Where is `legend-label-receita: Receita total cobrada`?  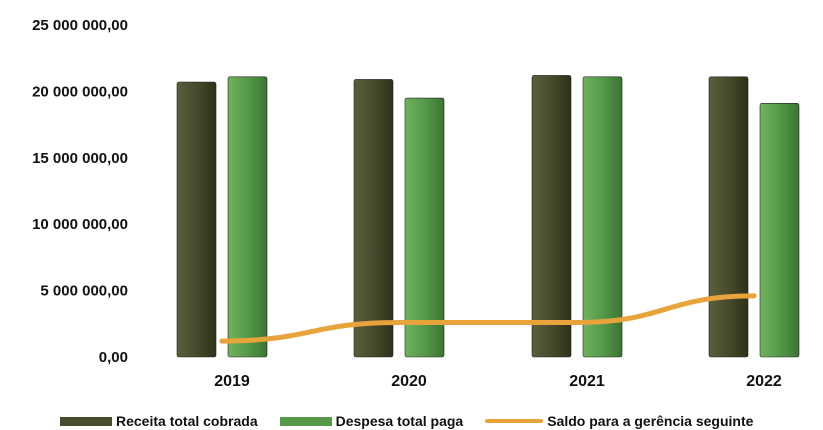
legend-label-receita: Receita total cobrada is located at coordinates (187, 421).